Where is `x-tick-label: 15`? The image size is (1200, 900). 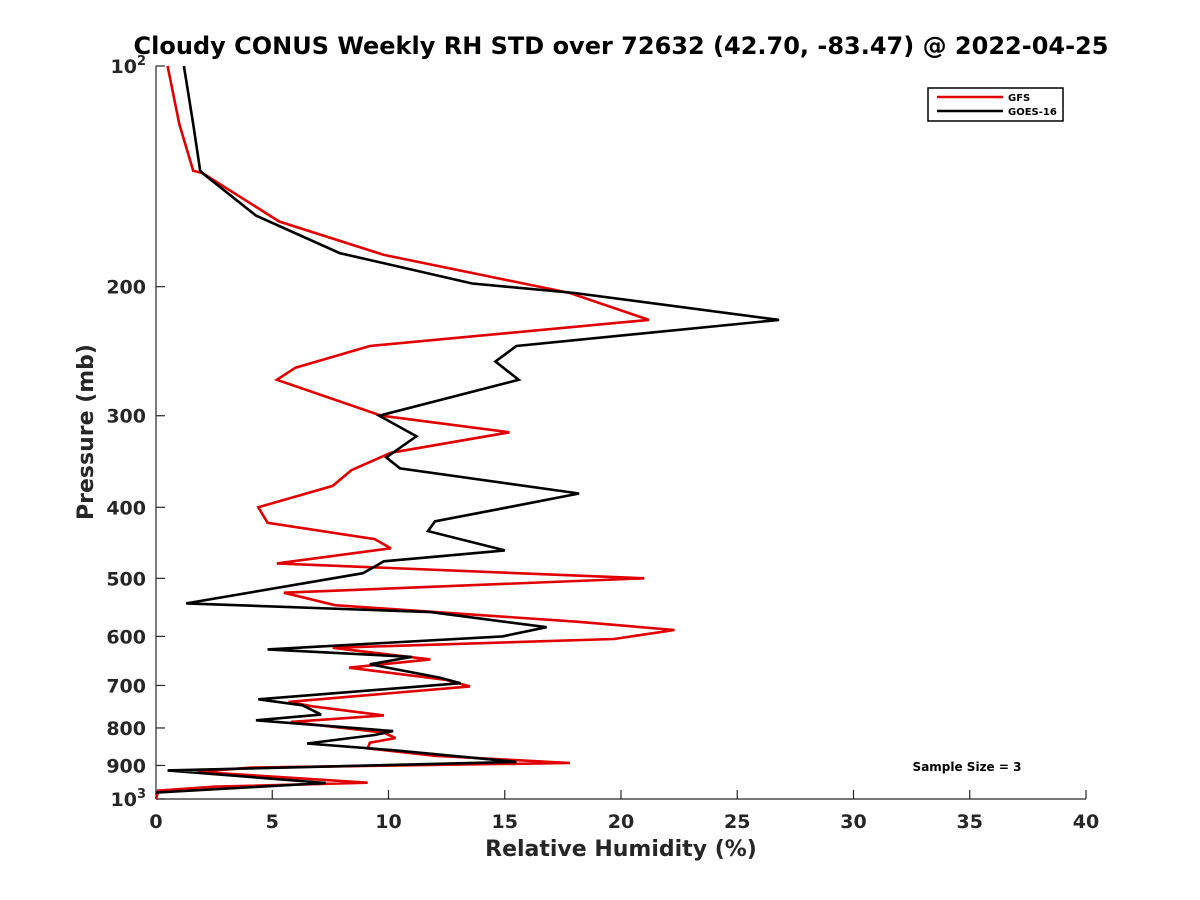
x-tick-label: 15 is located at coordinates (505, 822).